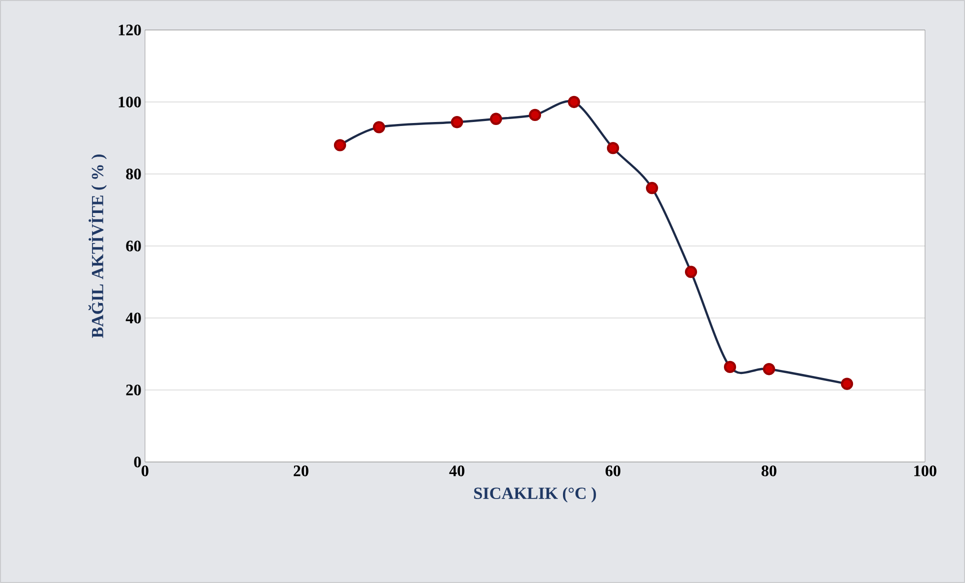  What do you see at coordinates (535, 494) in the screenshot?
I see `x-axis-title: SICAKLIK (°C )` at bounding box center [535, 494].